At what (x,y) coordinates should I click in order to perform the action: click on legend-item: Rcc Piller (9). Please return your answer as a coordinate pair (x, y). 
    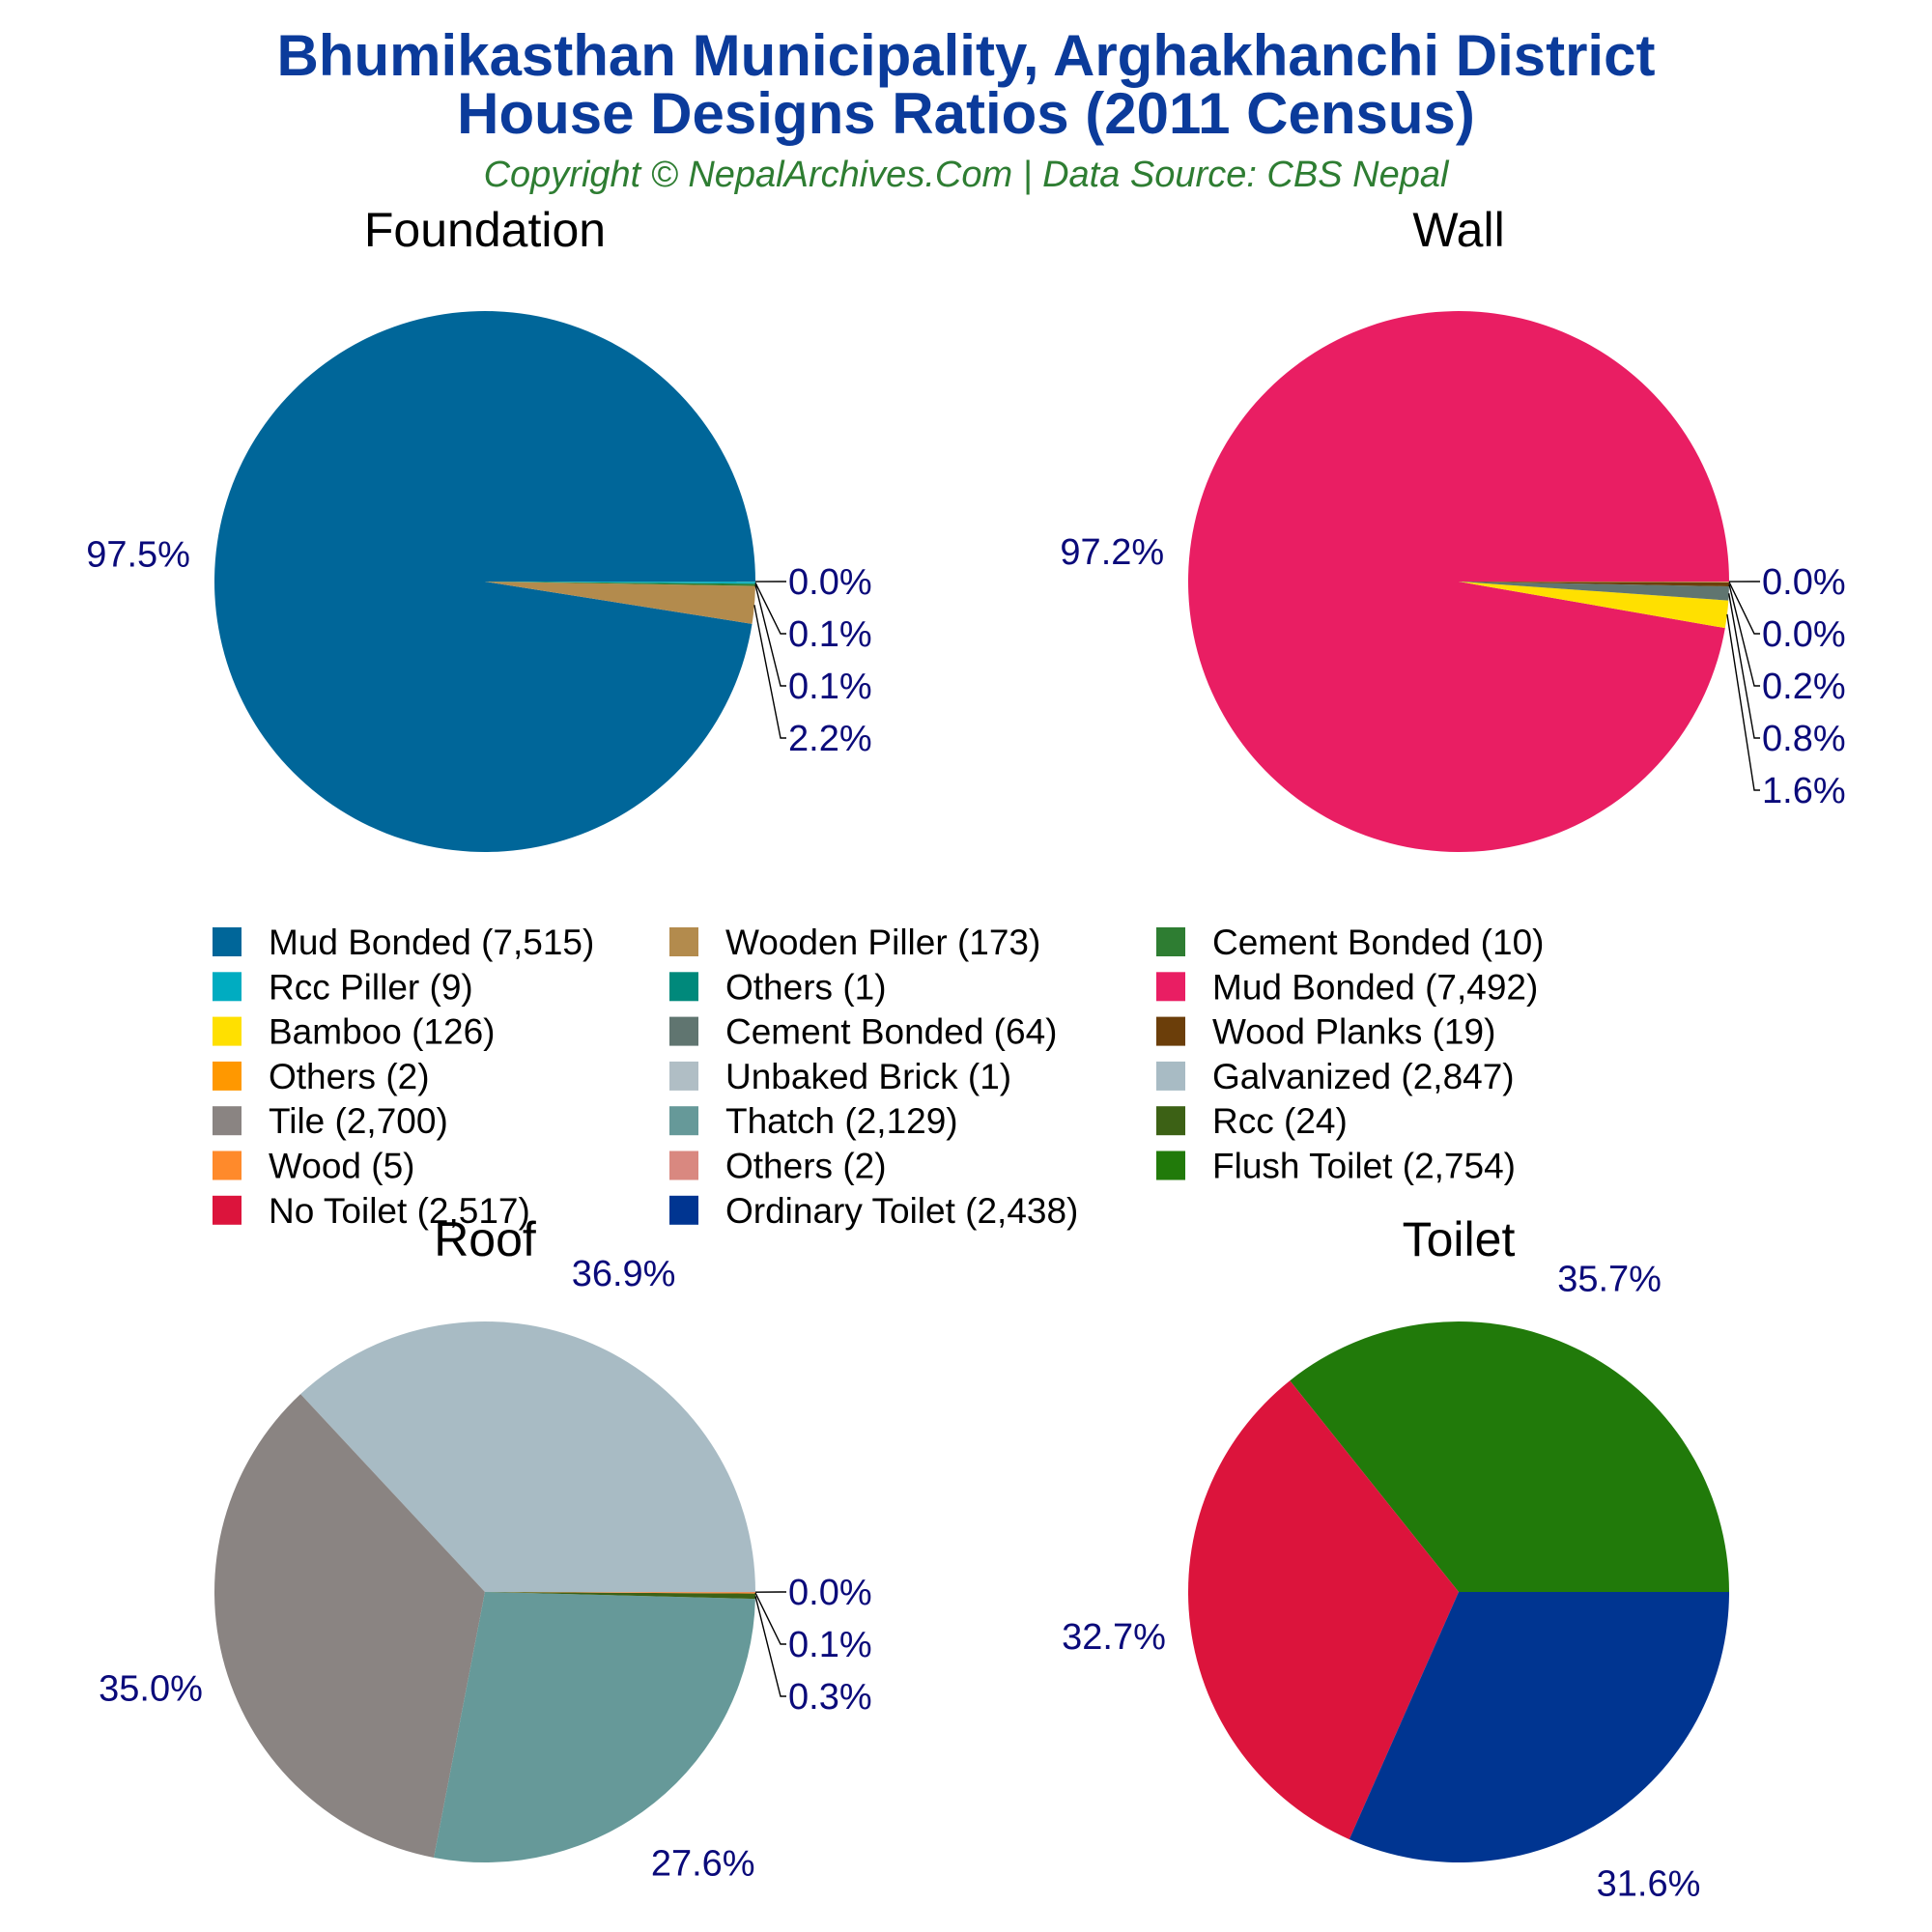
    Looking at the image, I should click on (343, 987).